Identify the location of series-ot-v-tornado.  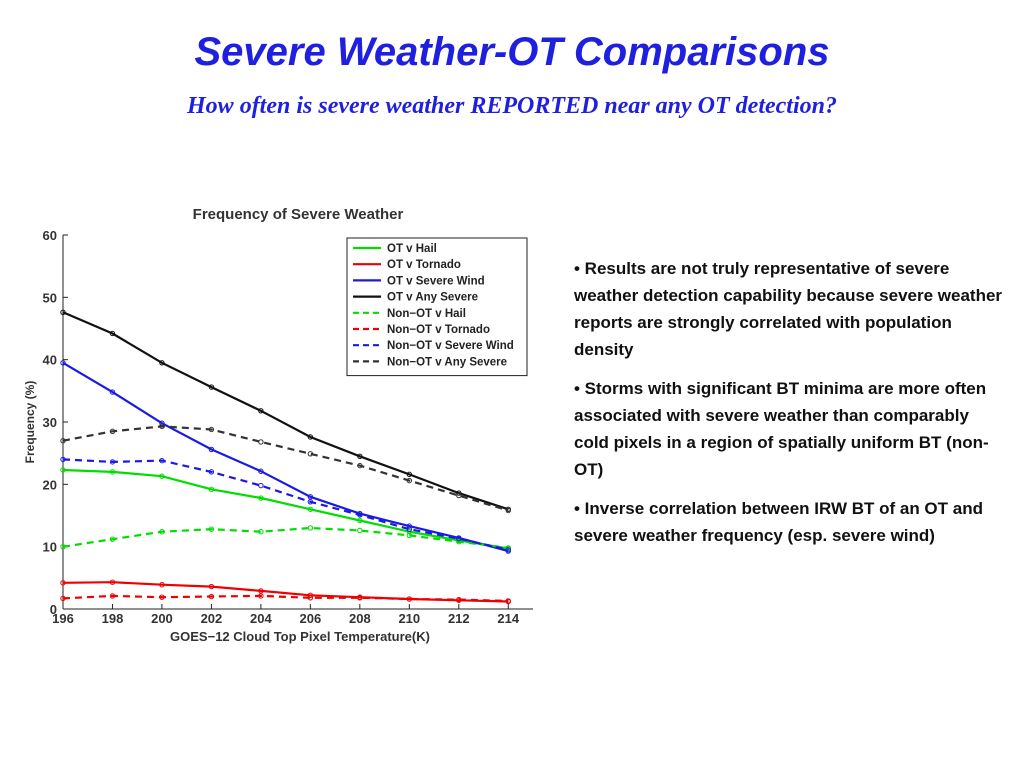
(285, 592).